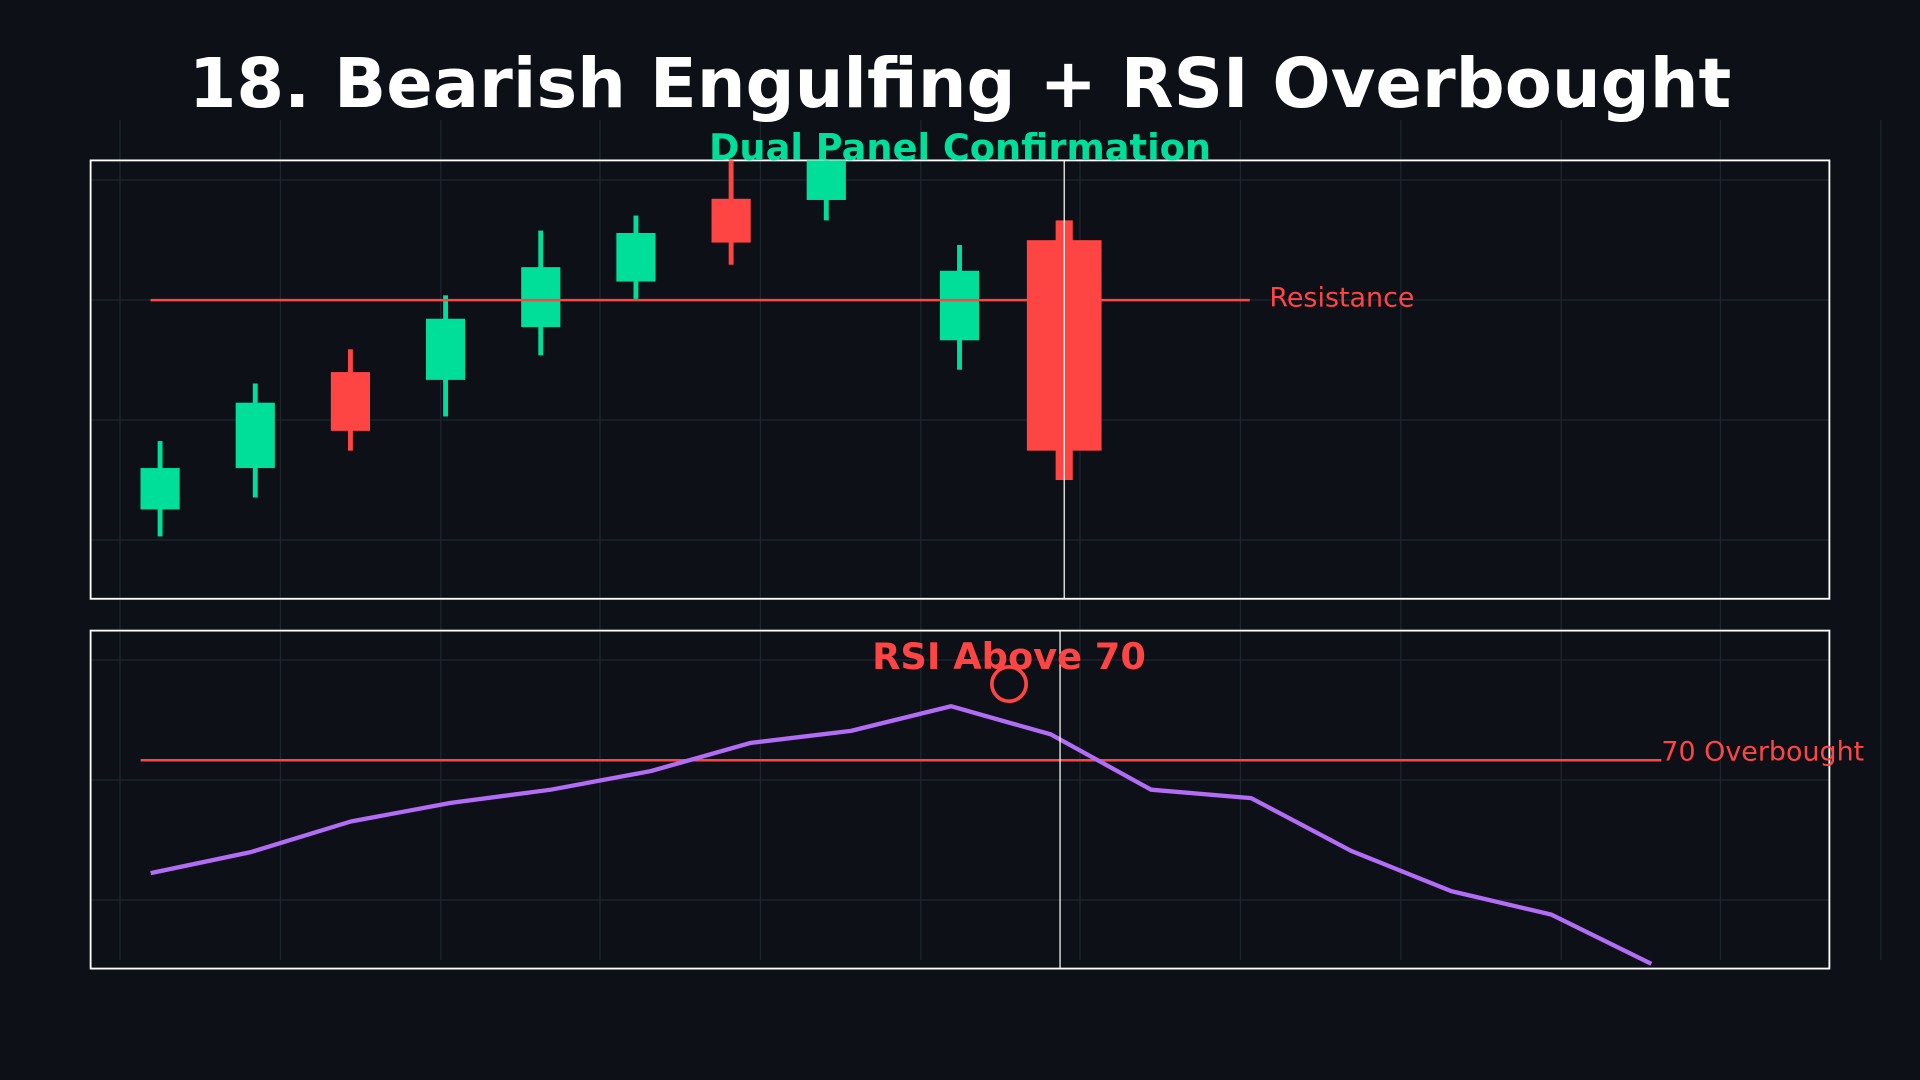 This screenshot has width=1920, height=1080. I want to click on chart-subtitle: Dual Panel Confirmation, so click(960, 147).